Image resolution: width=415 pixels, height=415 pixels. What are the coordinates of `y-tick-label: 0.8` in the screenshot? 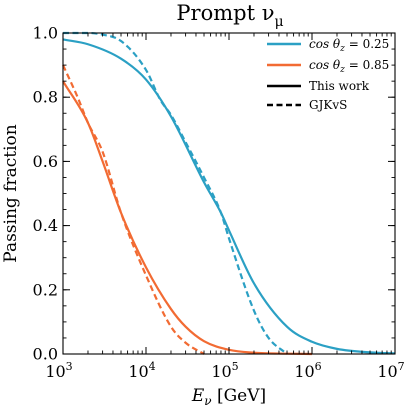 It's located at (45, 97).